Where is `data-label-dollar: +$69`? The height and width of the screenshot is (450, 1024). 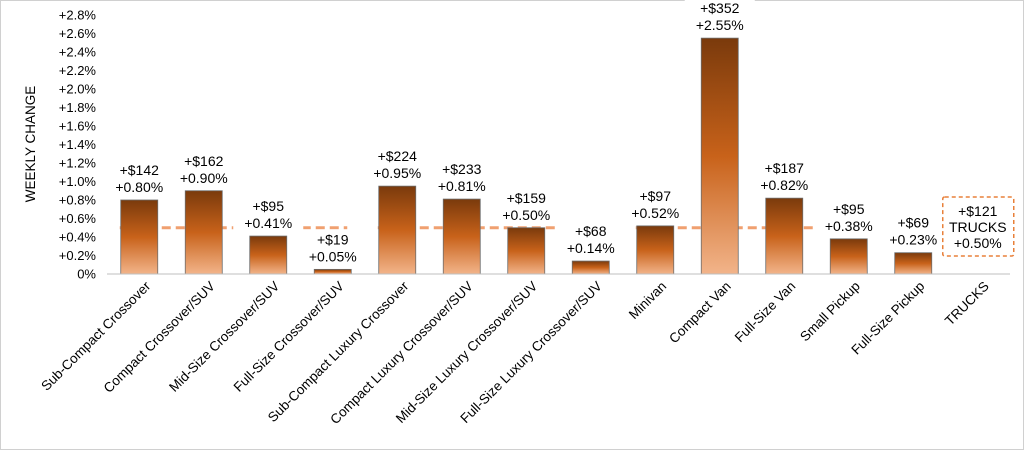 data-label-dollar: +$69 is located at coordinates (913, 223).